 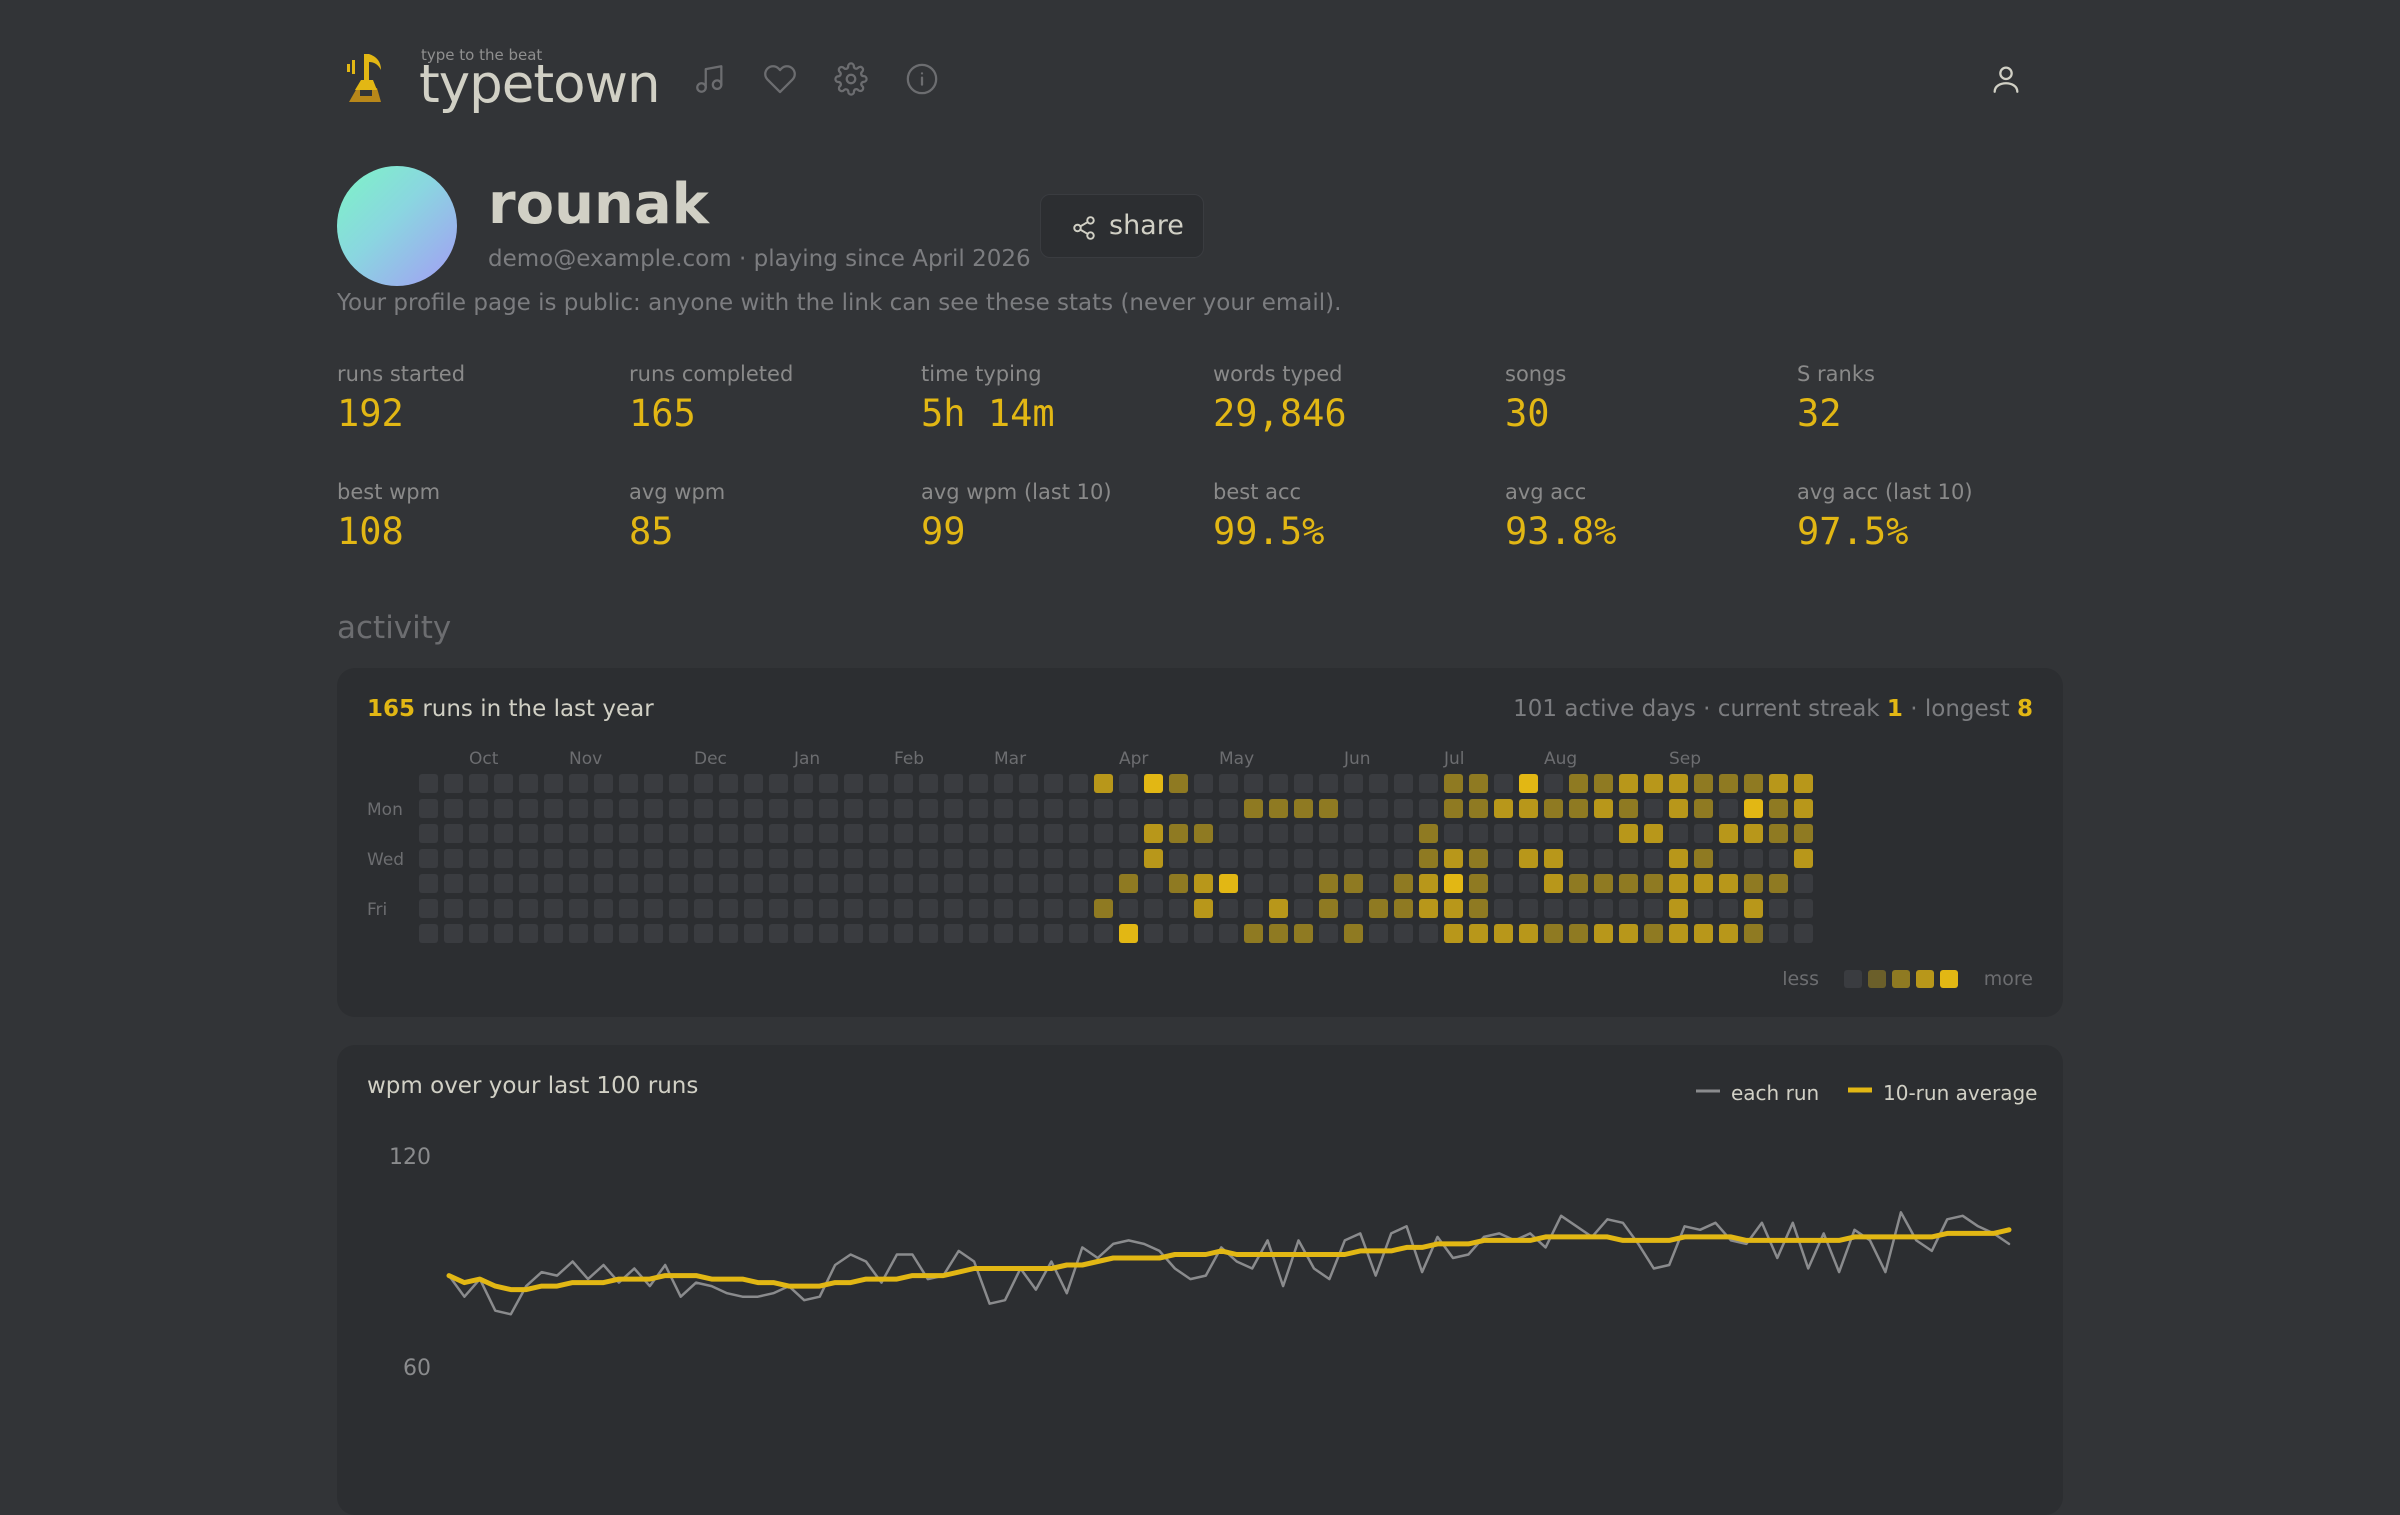 I want to click on music-note-logo-icon, so click(x=366, y=78).